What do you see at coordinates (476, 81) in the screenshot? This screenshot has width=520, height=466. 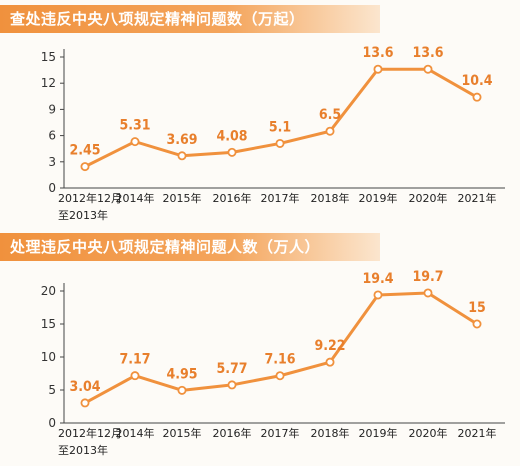 I see `data-label: 10.4` at bounding box center [476, 81].